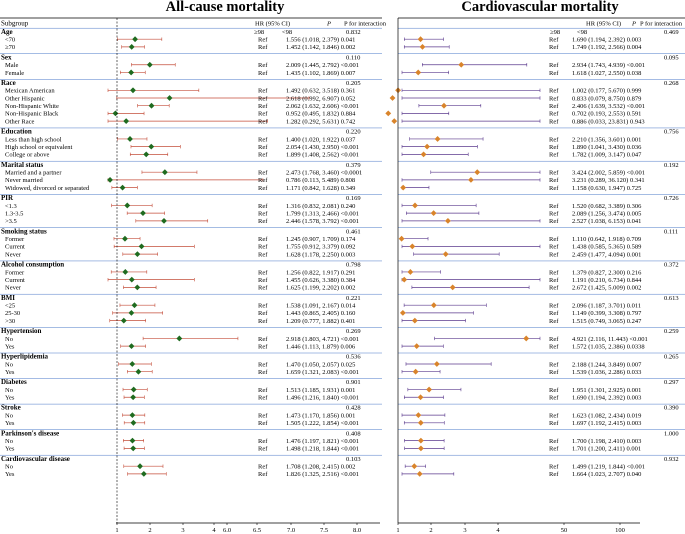  Describe the element at coordinates (464, 530) in the screenshot. I see `cv-x-tick-label: 3` at that location.